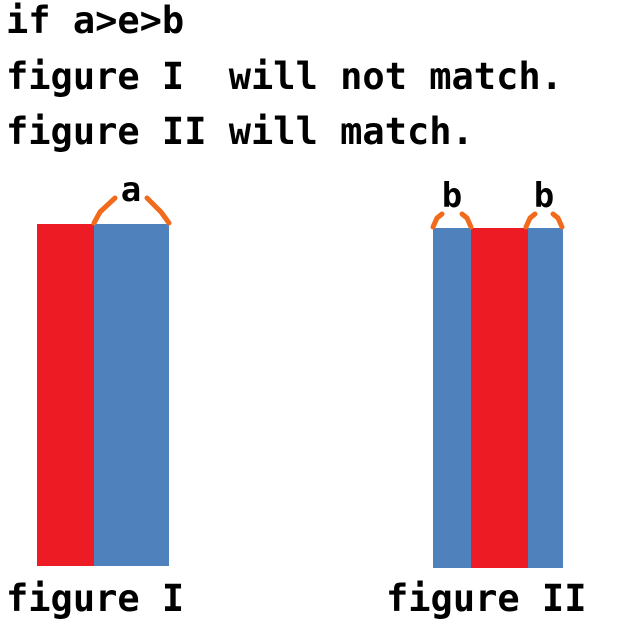 The height and width of the screenshot is (625, 632). Describe the element at coordinates (131, 190) in the screenshot. I see `figure-1-bracket-label: a` at that location.